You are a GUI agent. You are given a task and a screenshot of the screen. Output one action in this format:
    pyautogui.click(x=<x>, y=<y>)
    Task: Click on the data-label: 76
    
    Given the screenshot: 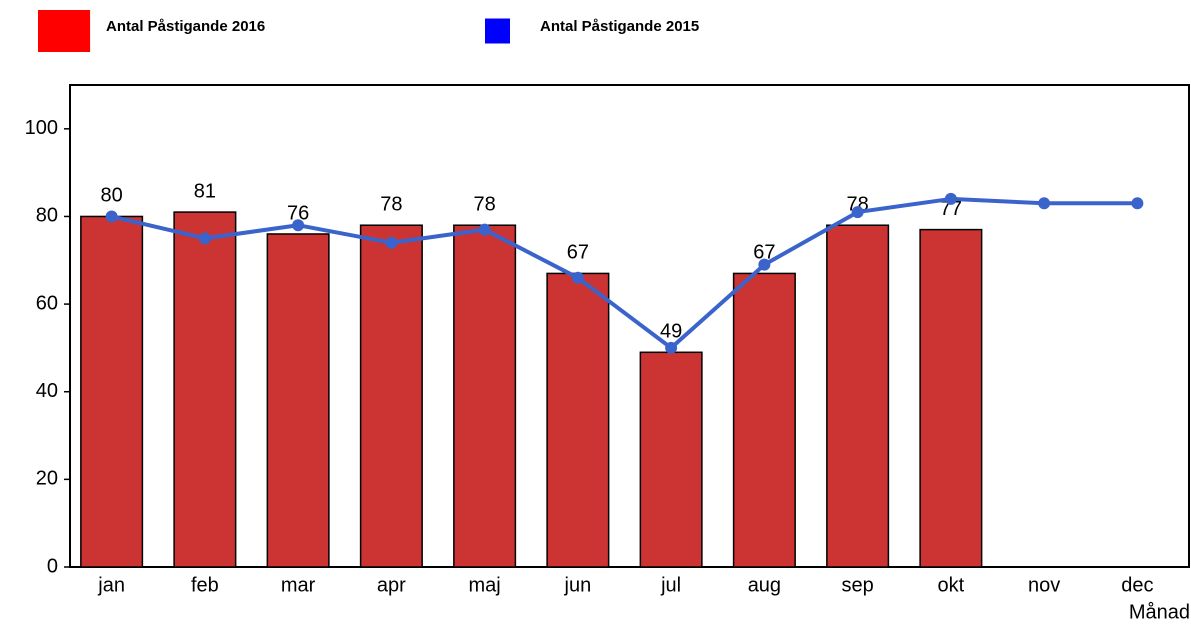 What is the action you would take?
    pyautogui.click(x=298, y=213)
    